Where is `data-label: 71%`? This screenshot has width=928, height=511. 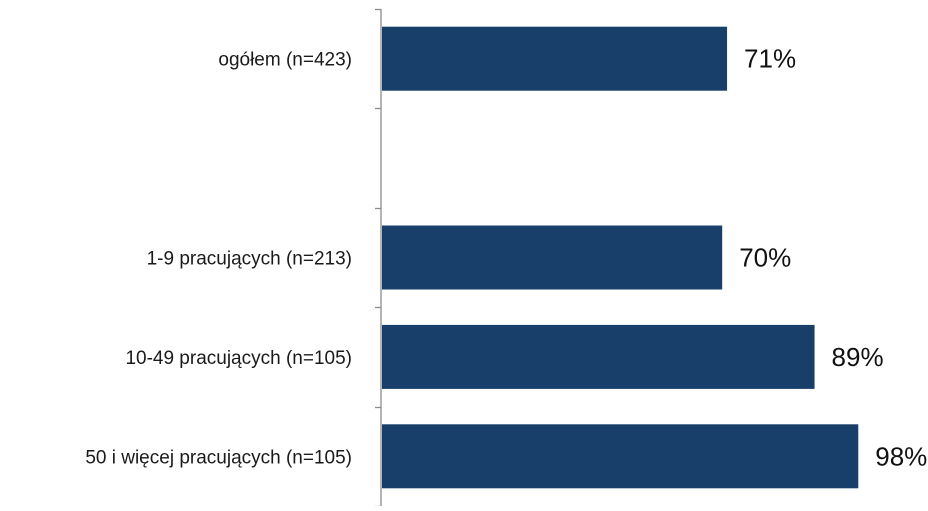 data-label: 71% is located at coordinates (770, 59).